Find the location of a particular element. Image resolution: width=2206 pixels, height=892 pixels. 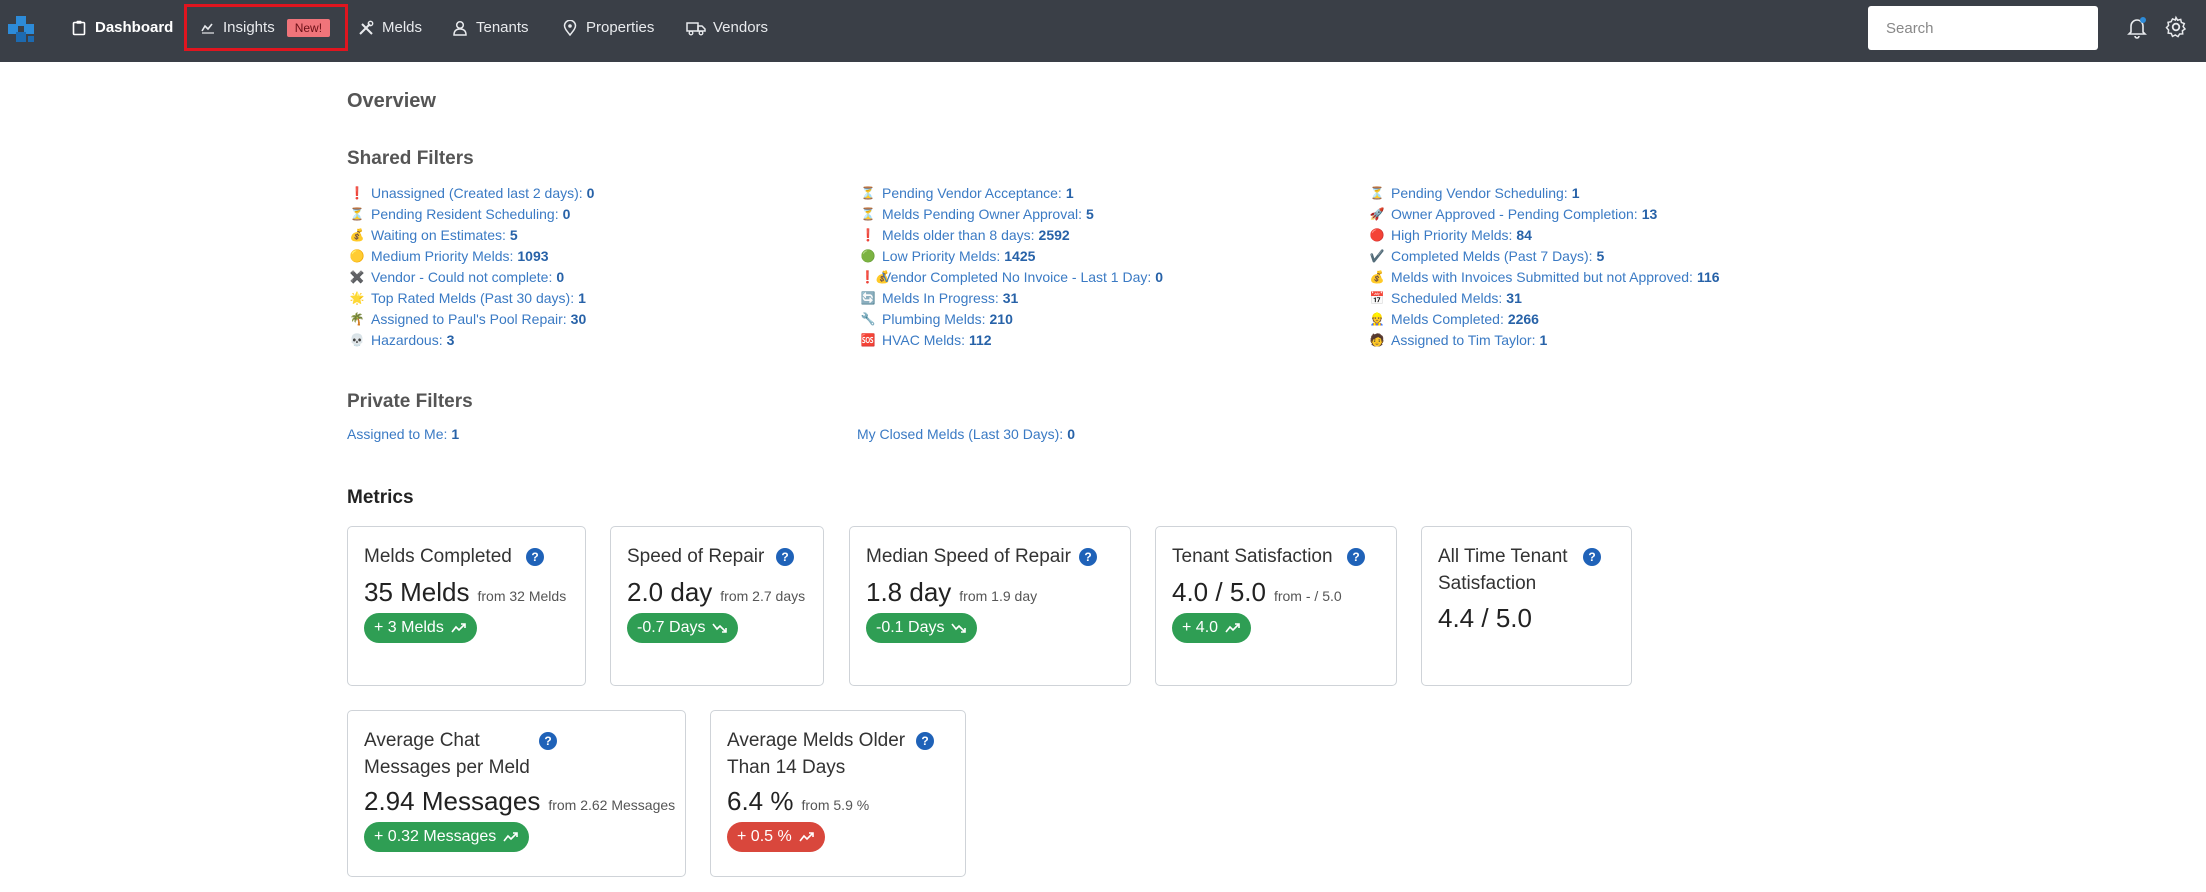

shared-filter-item: 🧑 Assigned to Tim Taylor: 1 is located at coordinates (1544, 339).